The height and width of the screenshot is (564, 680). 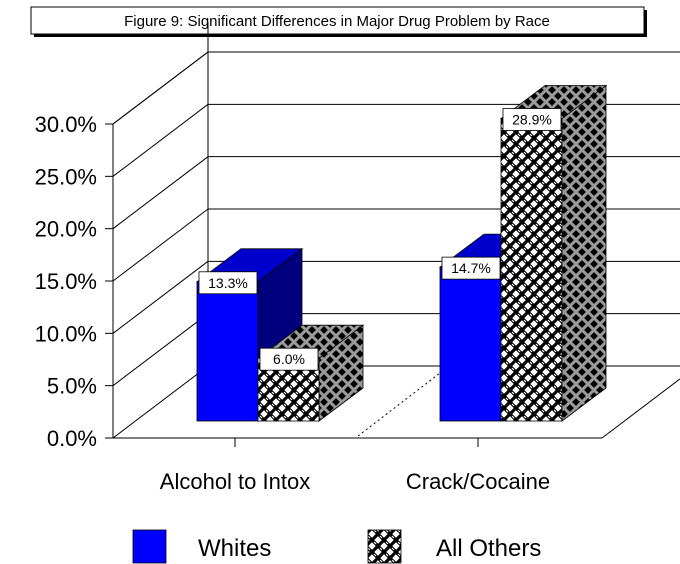 What do you see at coordinates (72, 386) in the screenshot?
I see `y-tick-label: 5.0%` at bounding box center [72, 386].